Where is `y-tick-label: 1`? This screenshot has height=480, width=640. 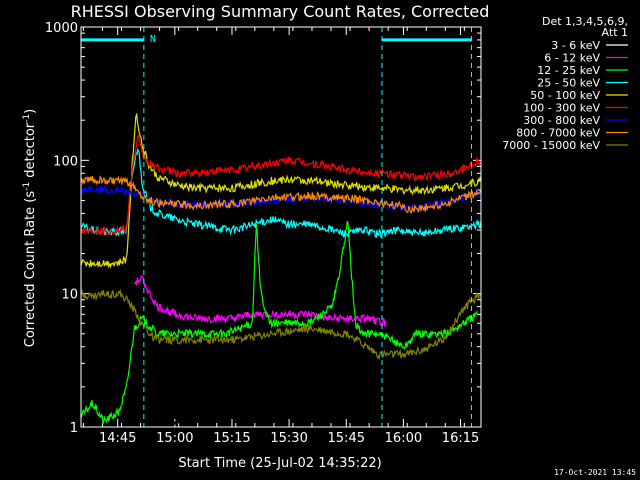 y-tick-label: 1 is located at coordinates (74, 428).